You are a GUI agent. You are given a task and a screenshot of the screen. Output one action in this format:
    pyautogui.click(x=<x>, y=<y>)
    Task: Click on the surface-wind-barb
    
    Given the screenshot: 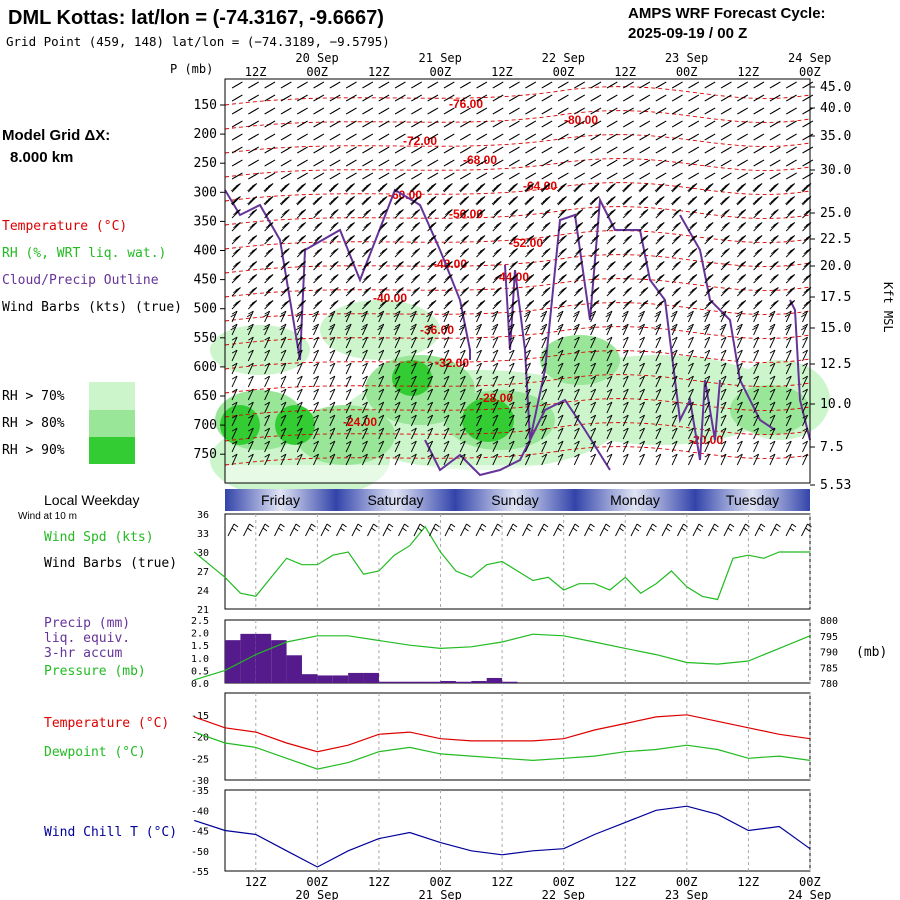 What is the action you would take?
    pyautogui.click(x=434, y=530)
    